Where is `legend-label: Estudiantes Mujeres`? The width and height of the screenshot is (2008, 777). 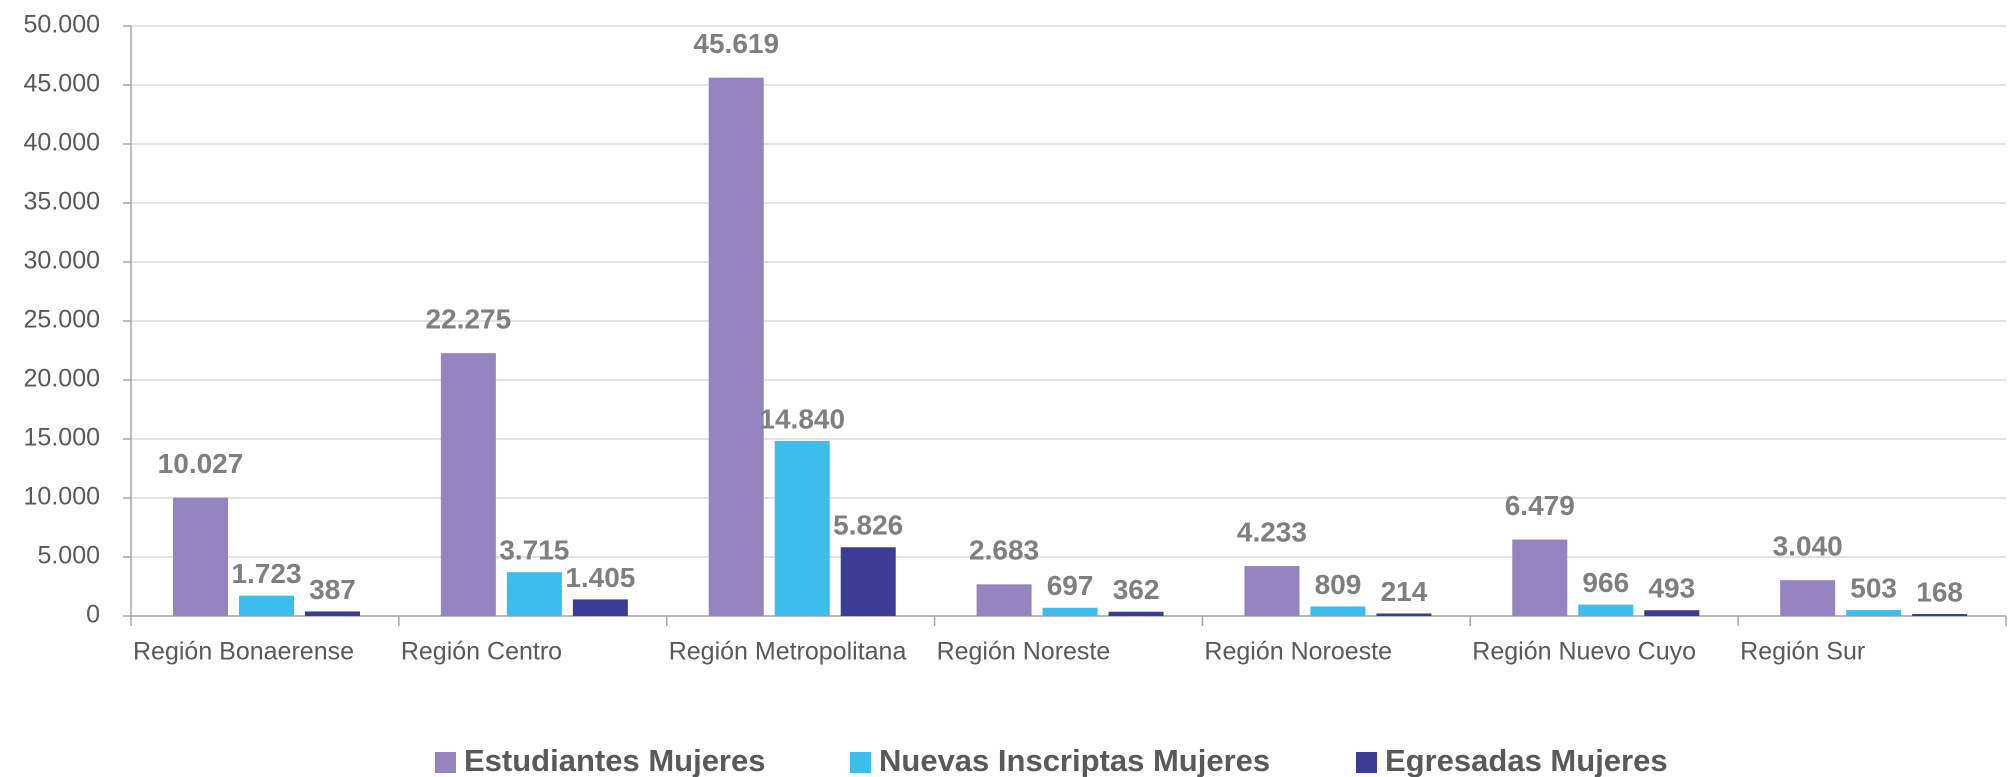 legend-label: Estudiantes Mujeres is located at coordinates (614, 760).